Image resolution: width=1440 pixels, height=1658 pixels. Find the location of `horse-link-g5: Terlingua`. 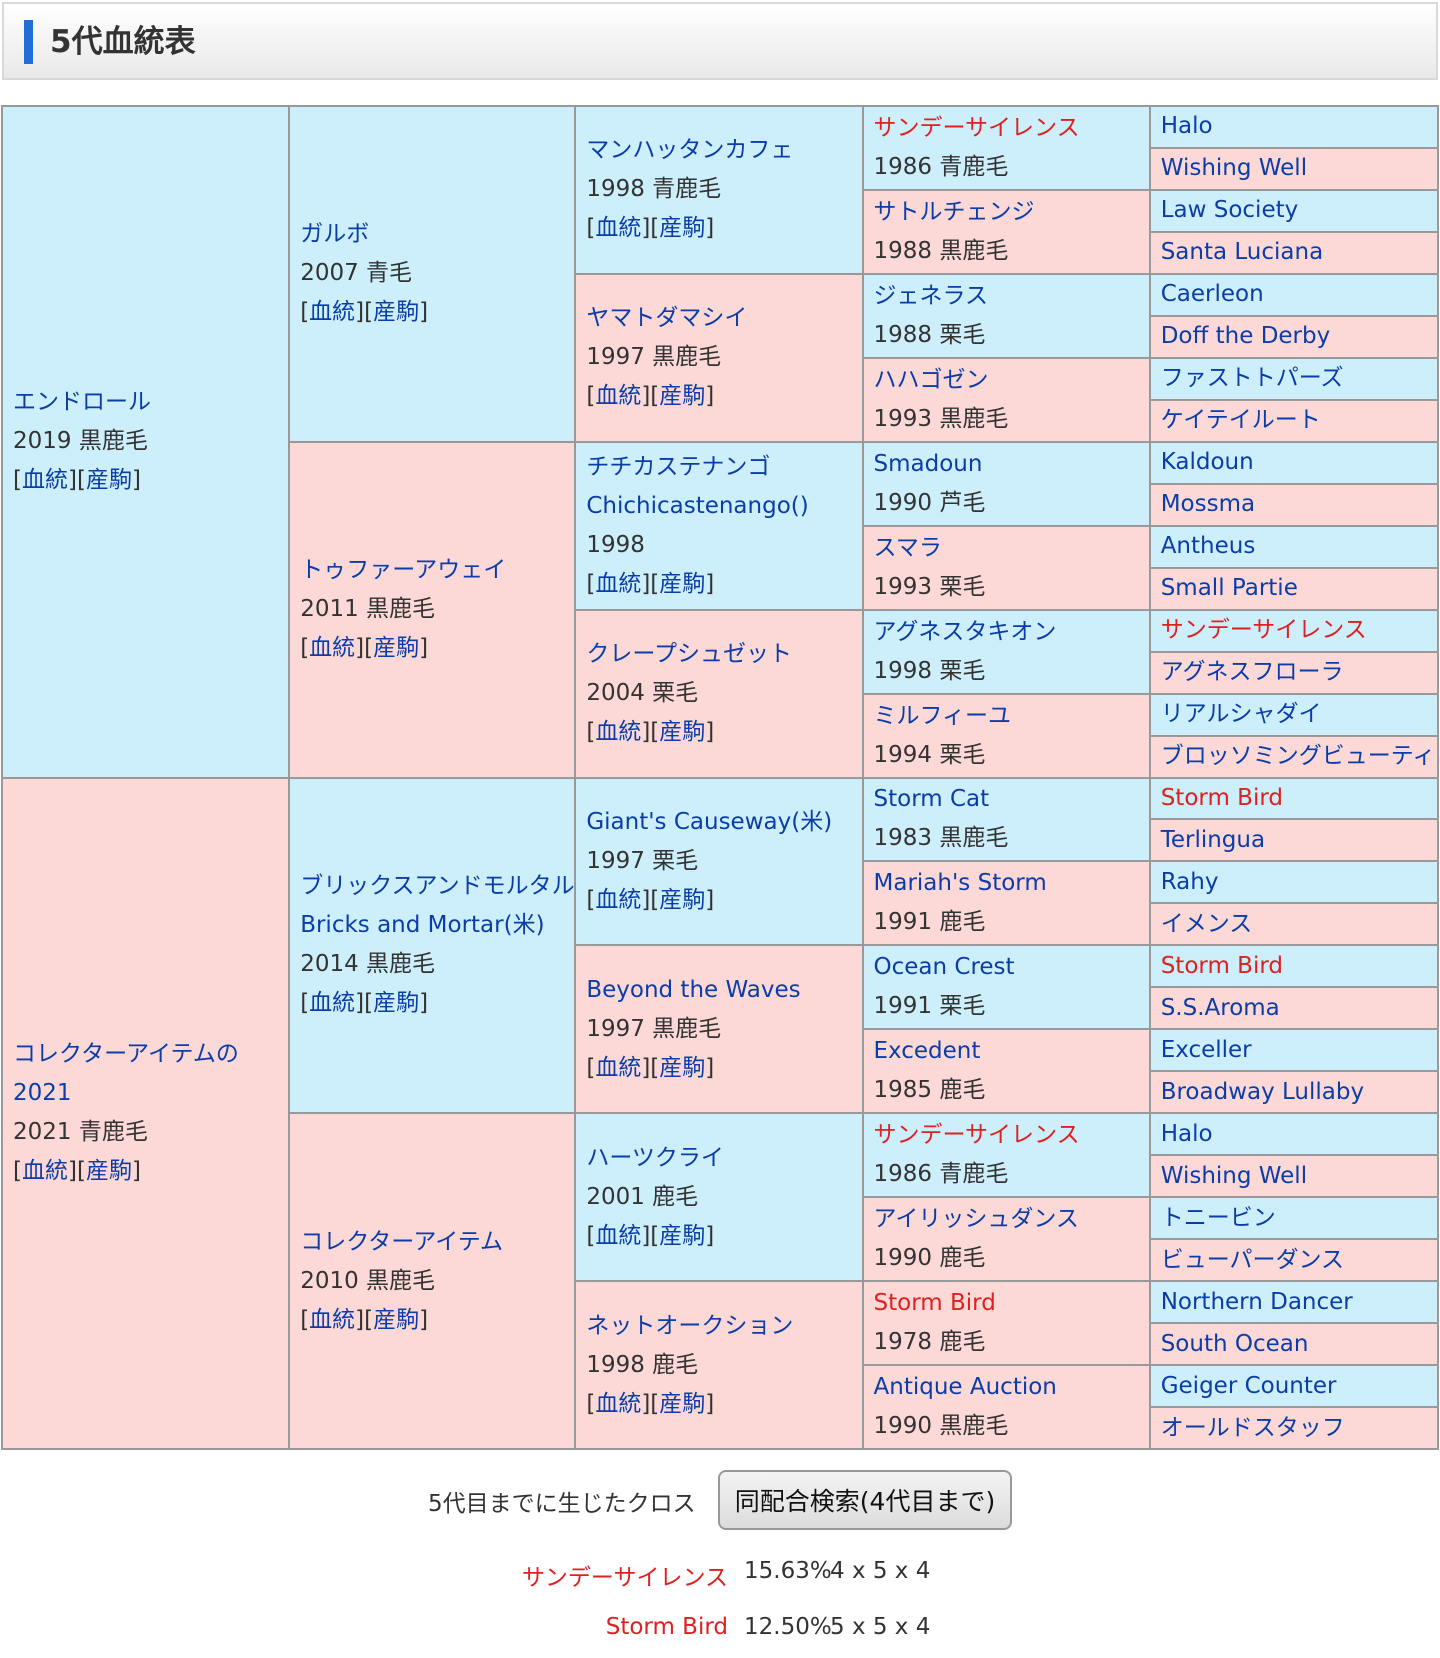

horse-link-g5: Terlingua is located at coordinates (1213, 839).